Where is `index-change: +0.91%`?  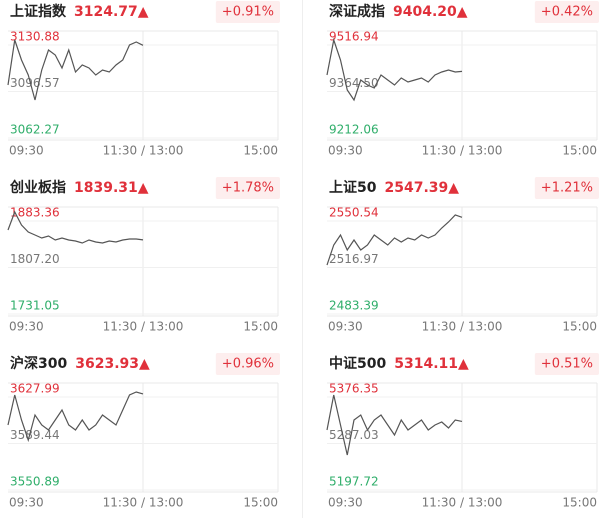
index-change: +0.91% is located at coordinates (248, 12).